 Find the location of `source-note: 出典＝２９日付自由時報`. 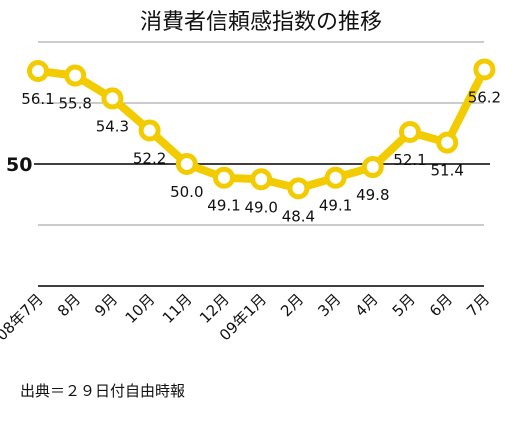

source-note: 出典＝２９日付自由時報 is located at coordinates (103, 391).